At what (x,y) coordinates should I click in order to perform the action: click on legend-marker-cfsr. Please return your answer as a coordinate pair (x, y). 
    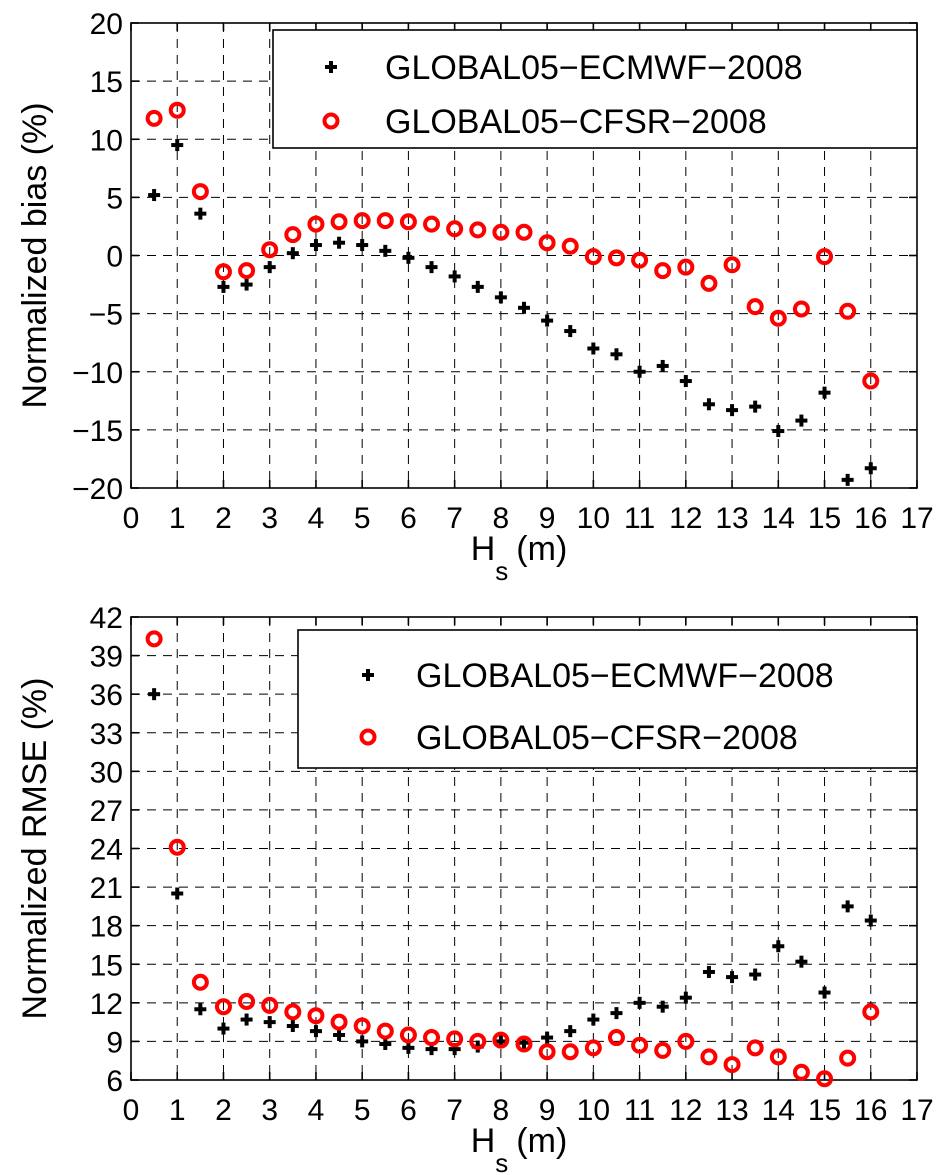
    Looking at the image, I should click on (368, 737).